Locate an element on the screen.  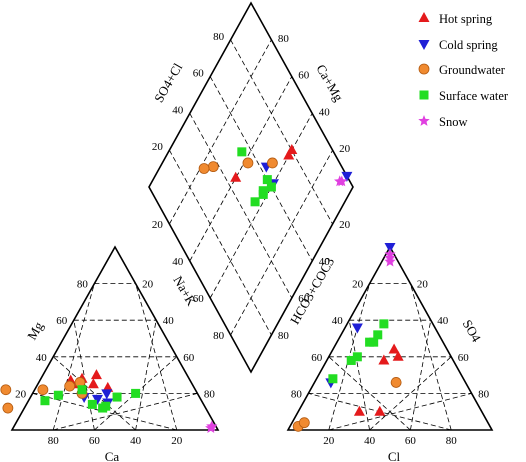
legend-marker-groundwater is located at coordinates (424, 69).